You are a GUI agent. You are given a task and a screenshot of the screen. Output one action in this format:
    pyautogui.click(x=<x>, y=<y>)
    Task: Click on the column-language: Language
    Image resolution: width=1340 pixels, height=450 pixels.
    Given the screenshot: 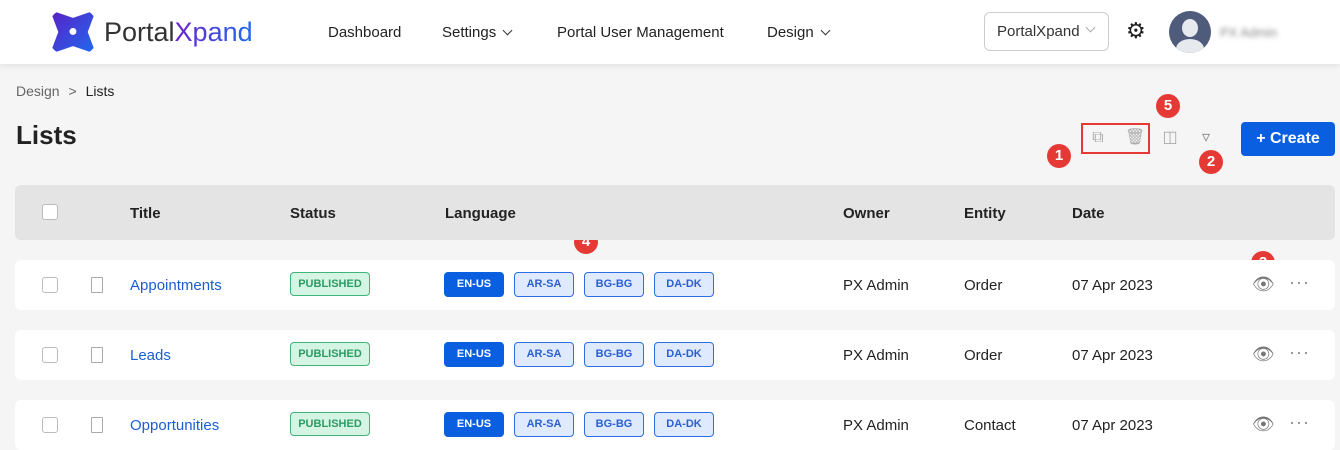 What is the action you would take?
    pyautogui.click(x=480, y=213)
    